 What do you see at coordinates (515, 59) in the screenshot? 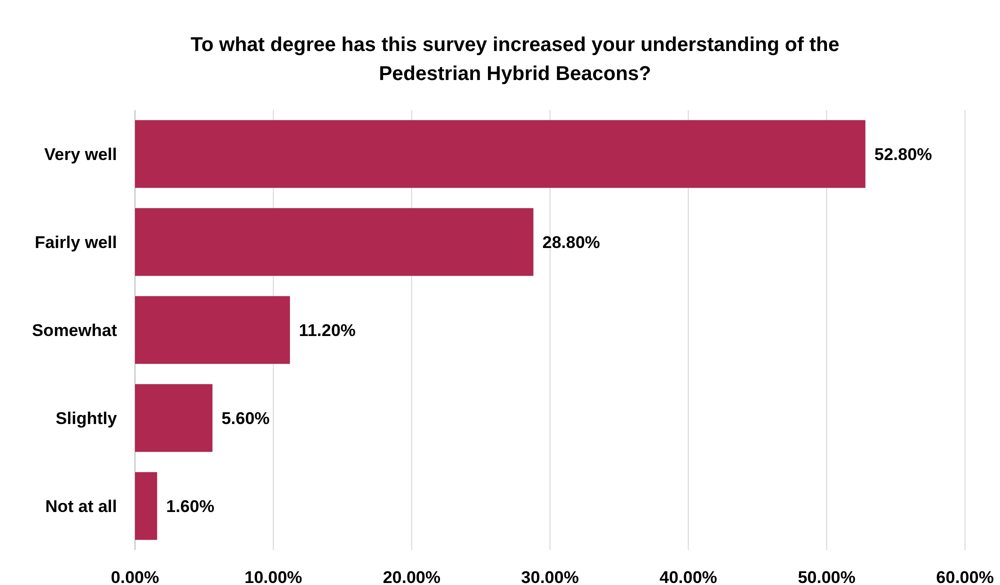
I see `chart-title: To what degree has this survey increased your understanding of the Pedestrian Hybrid Beacons?` at bounding box center [515, 59].